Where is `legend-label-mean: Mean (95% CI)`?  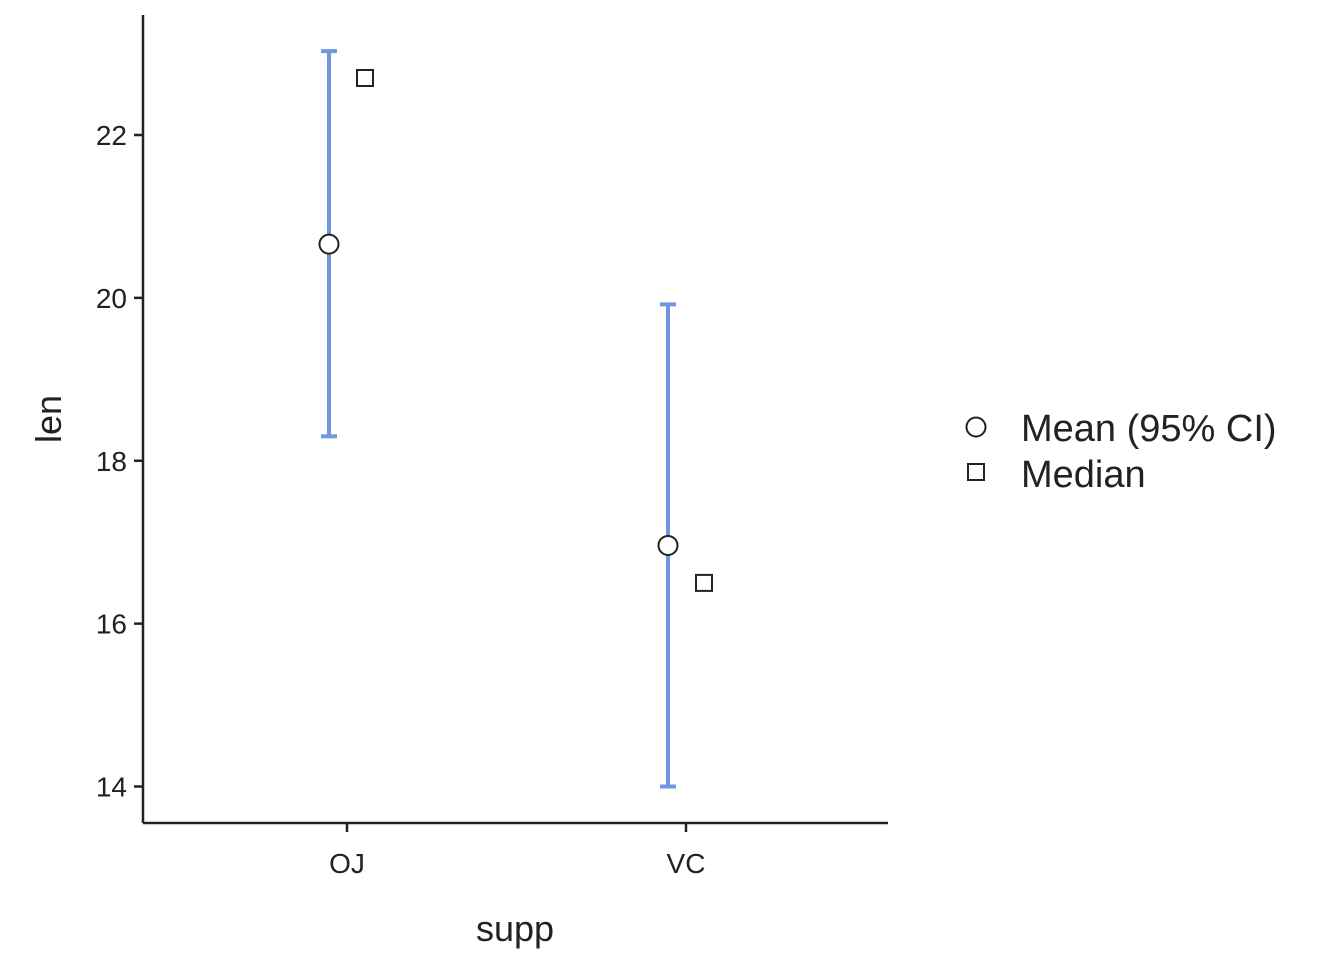
legend-label-mean: Mean (95% CI) is located at coordinates (1149, 429).